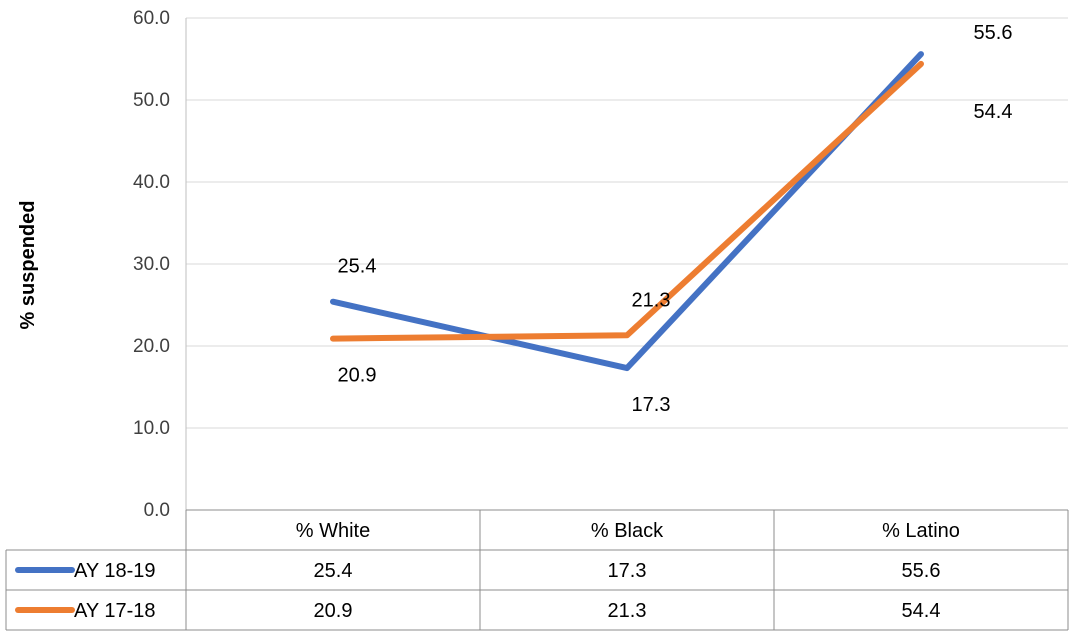 Image resolution: width=1076 pixels, height=637 pixels. Describe the element at coordinates (993, 112) in the screenshot. I see `data-label: 54.4` at that location.